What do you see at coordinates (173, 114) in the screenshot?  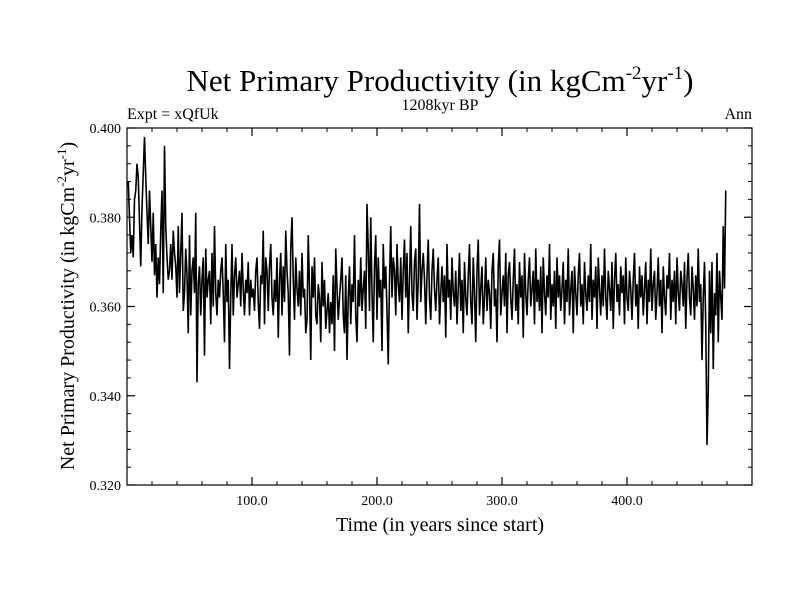 I see `subtitle-left: Expt = xQfUk` at bounding box center [173, 114].